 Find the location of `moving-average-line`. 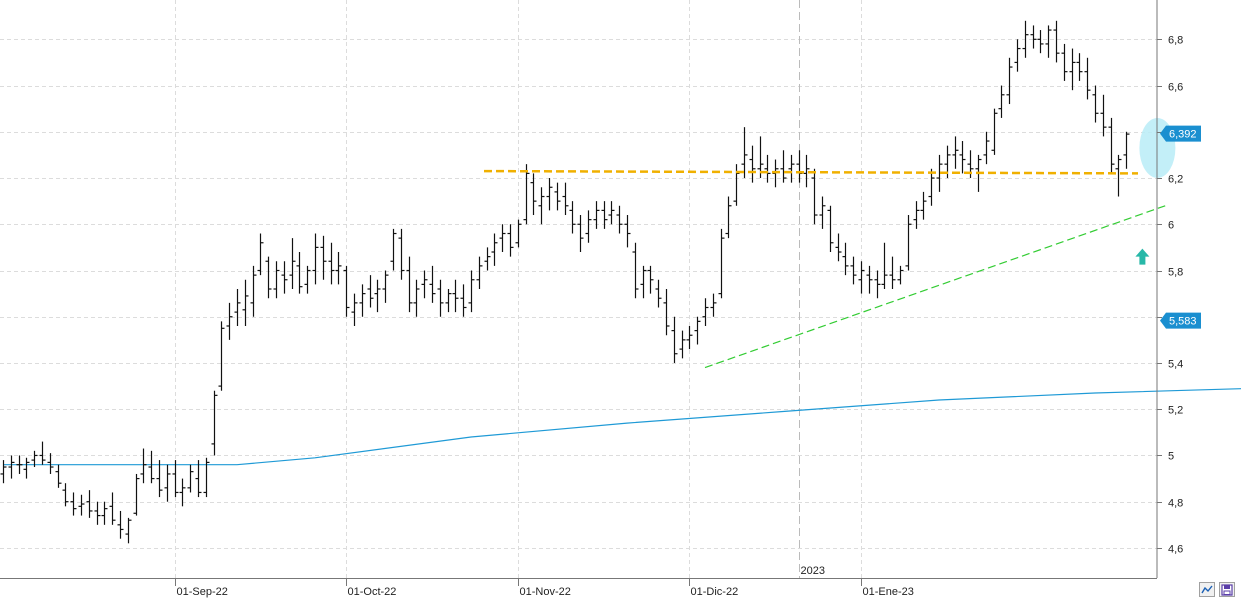

moving-average-line is located at coordinates (622, 427).